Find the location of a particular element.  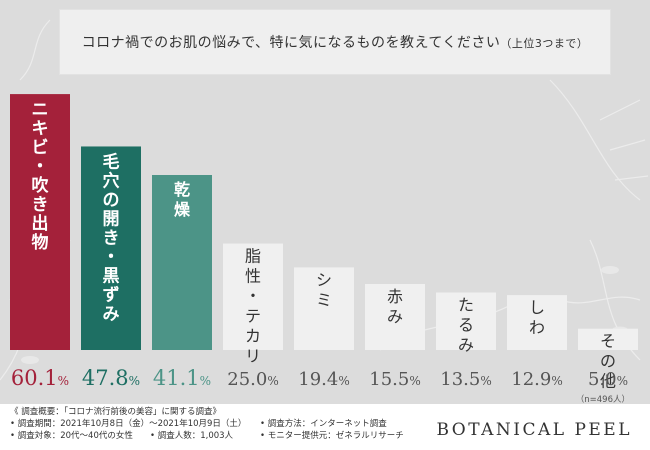

brand-logo: BOTANICAL PEEL is located at coordinates (534, 430).